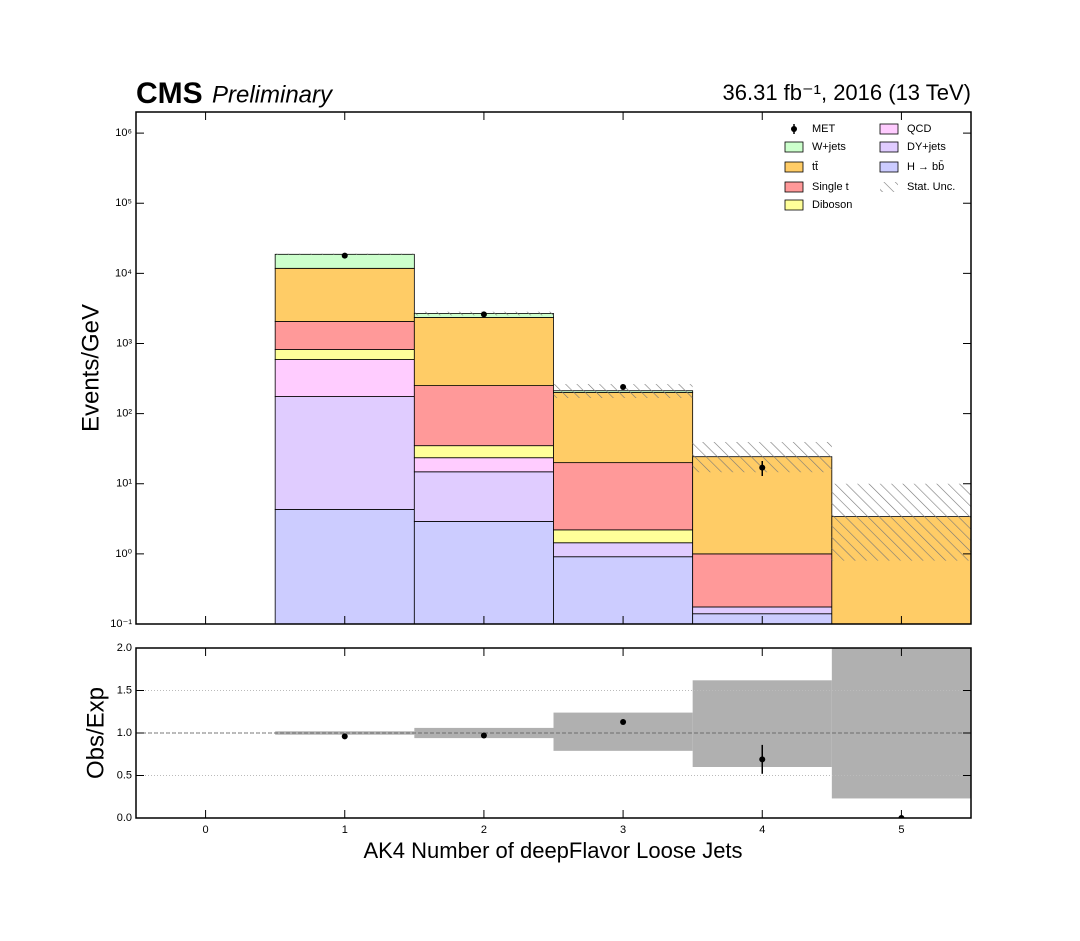  Describe the element at coordinates (124, 343) in the screenshot. I see `y-tick-label: 10³` at that location.